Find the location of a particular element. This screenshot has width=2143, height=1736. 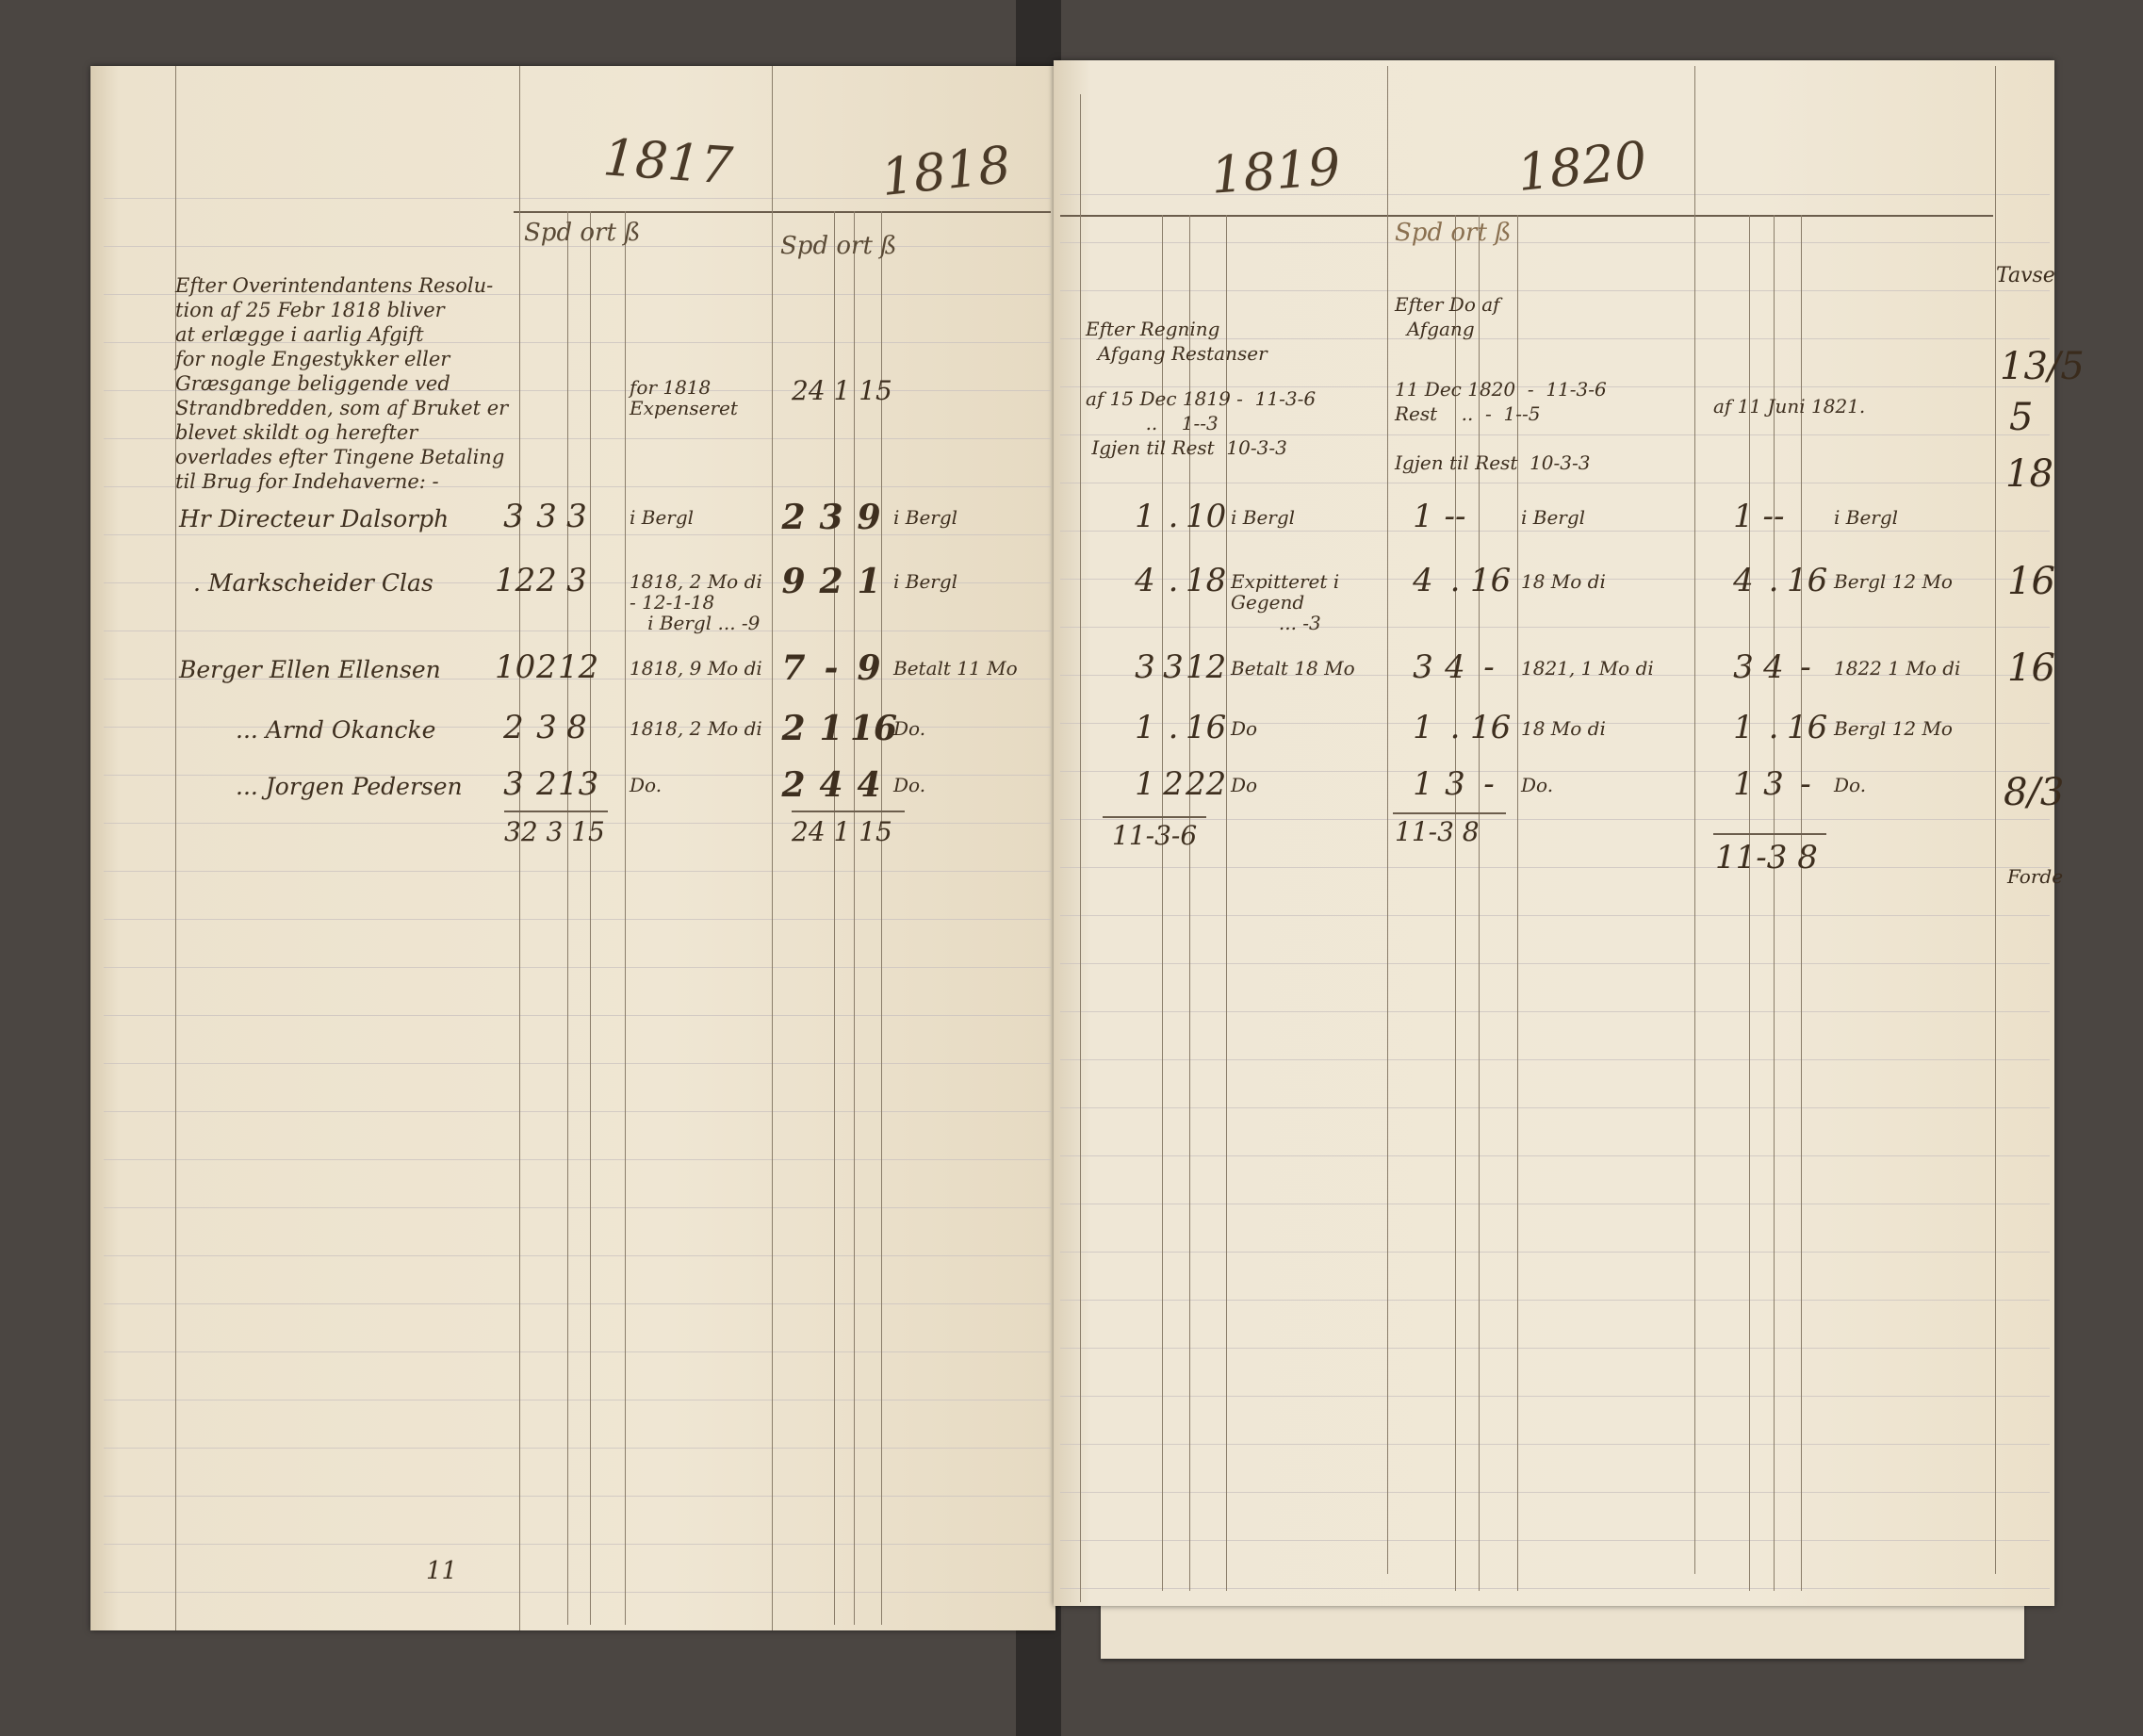

note-1818-carry: for 1818 Expenseret is located at coordinates (684, 397).